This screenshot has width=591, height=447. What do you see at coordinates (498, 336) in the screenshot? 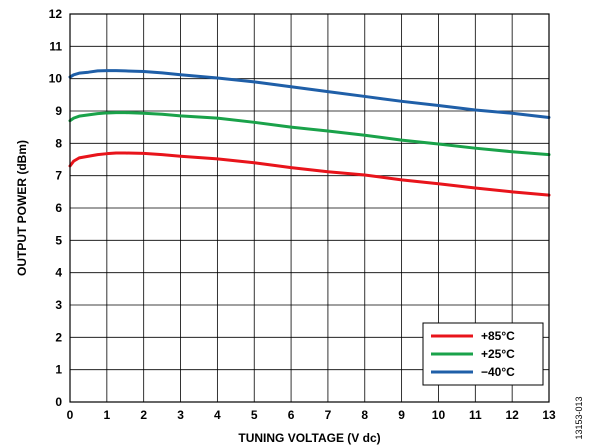
I see `legend-label-0: +85°C` at bounding box center [498, 336].